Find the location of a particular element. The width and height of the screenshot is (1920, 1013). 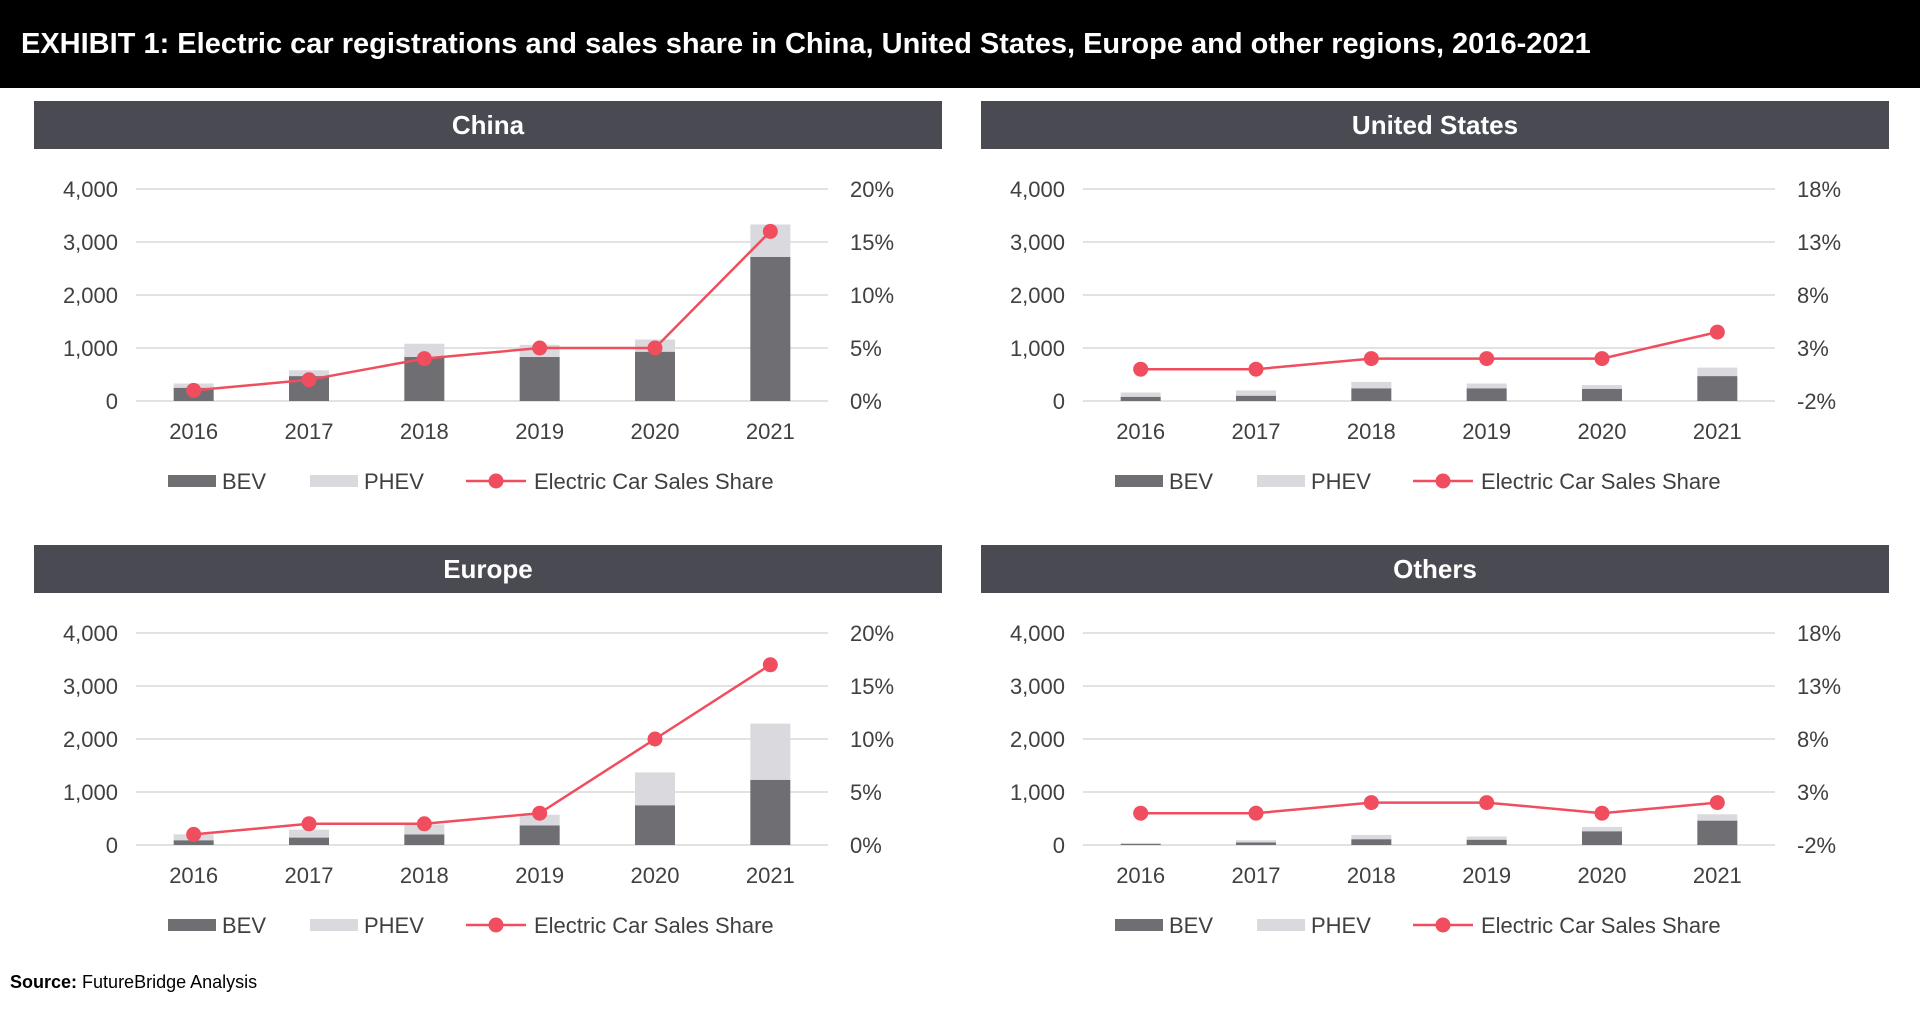

y2-tick-label: 0% is located at coordinates (866, 401).